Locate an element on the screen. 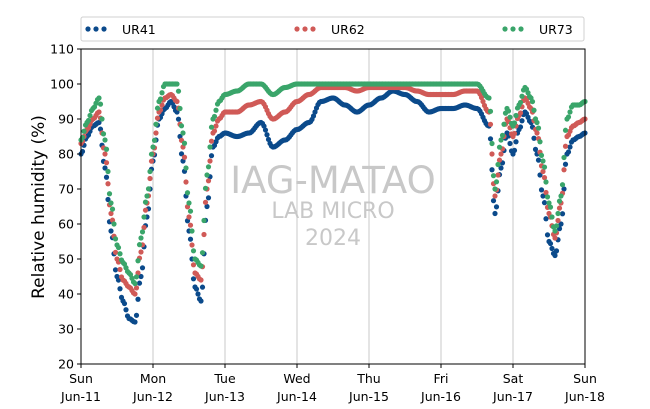  y-tick-label: 110 is located at coordinates (62, 49).